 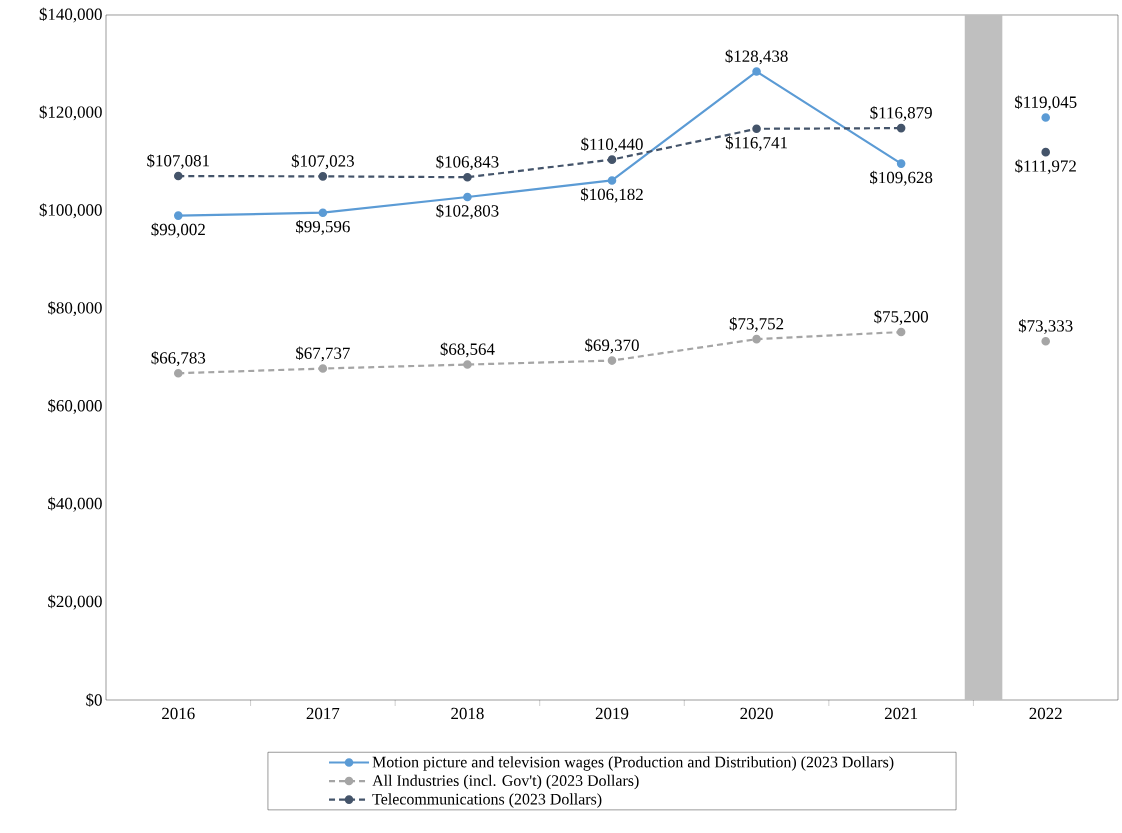 I want to click on data-label: $73,333, so click(x=1045, y=326).